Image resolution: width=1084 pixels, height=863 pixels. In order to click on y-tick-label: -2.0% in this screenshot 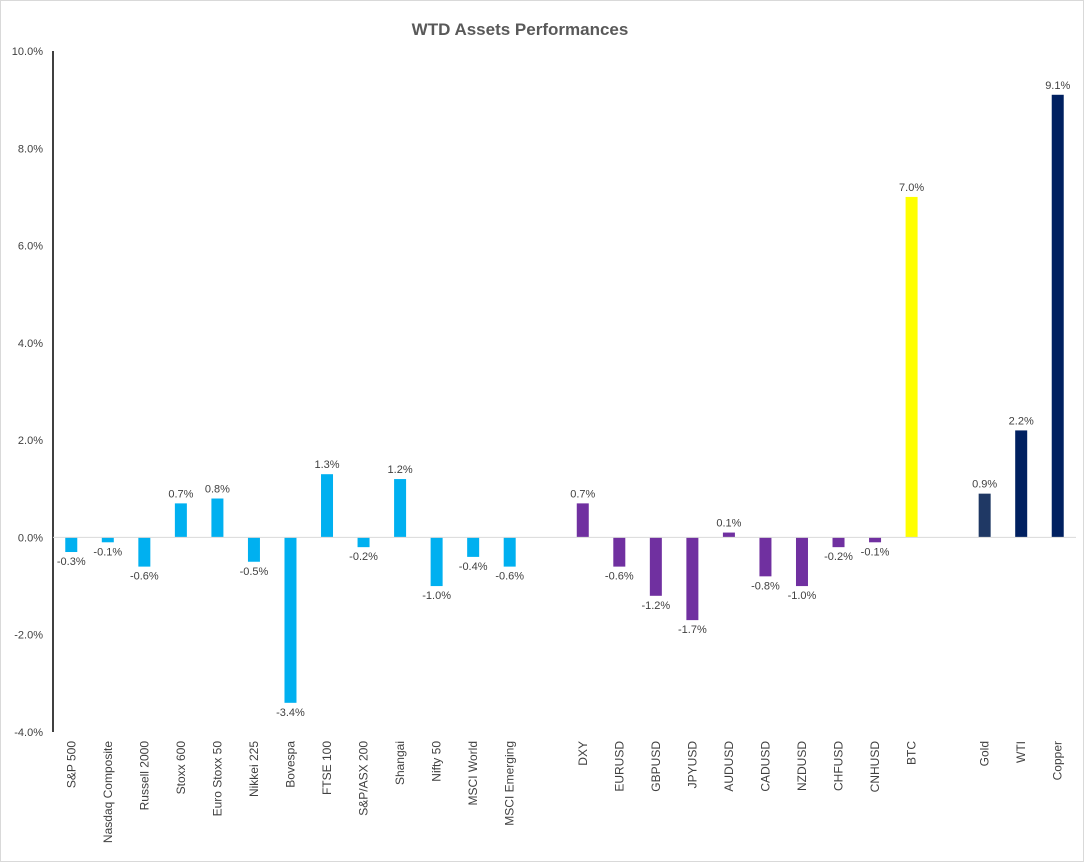, I will do `click(28, 636)`.